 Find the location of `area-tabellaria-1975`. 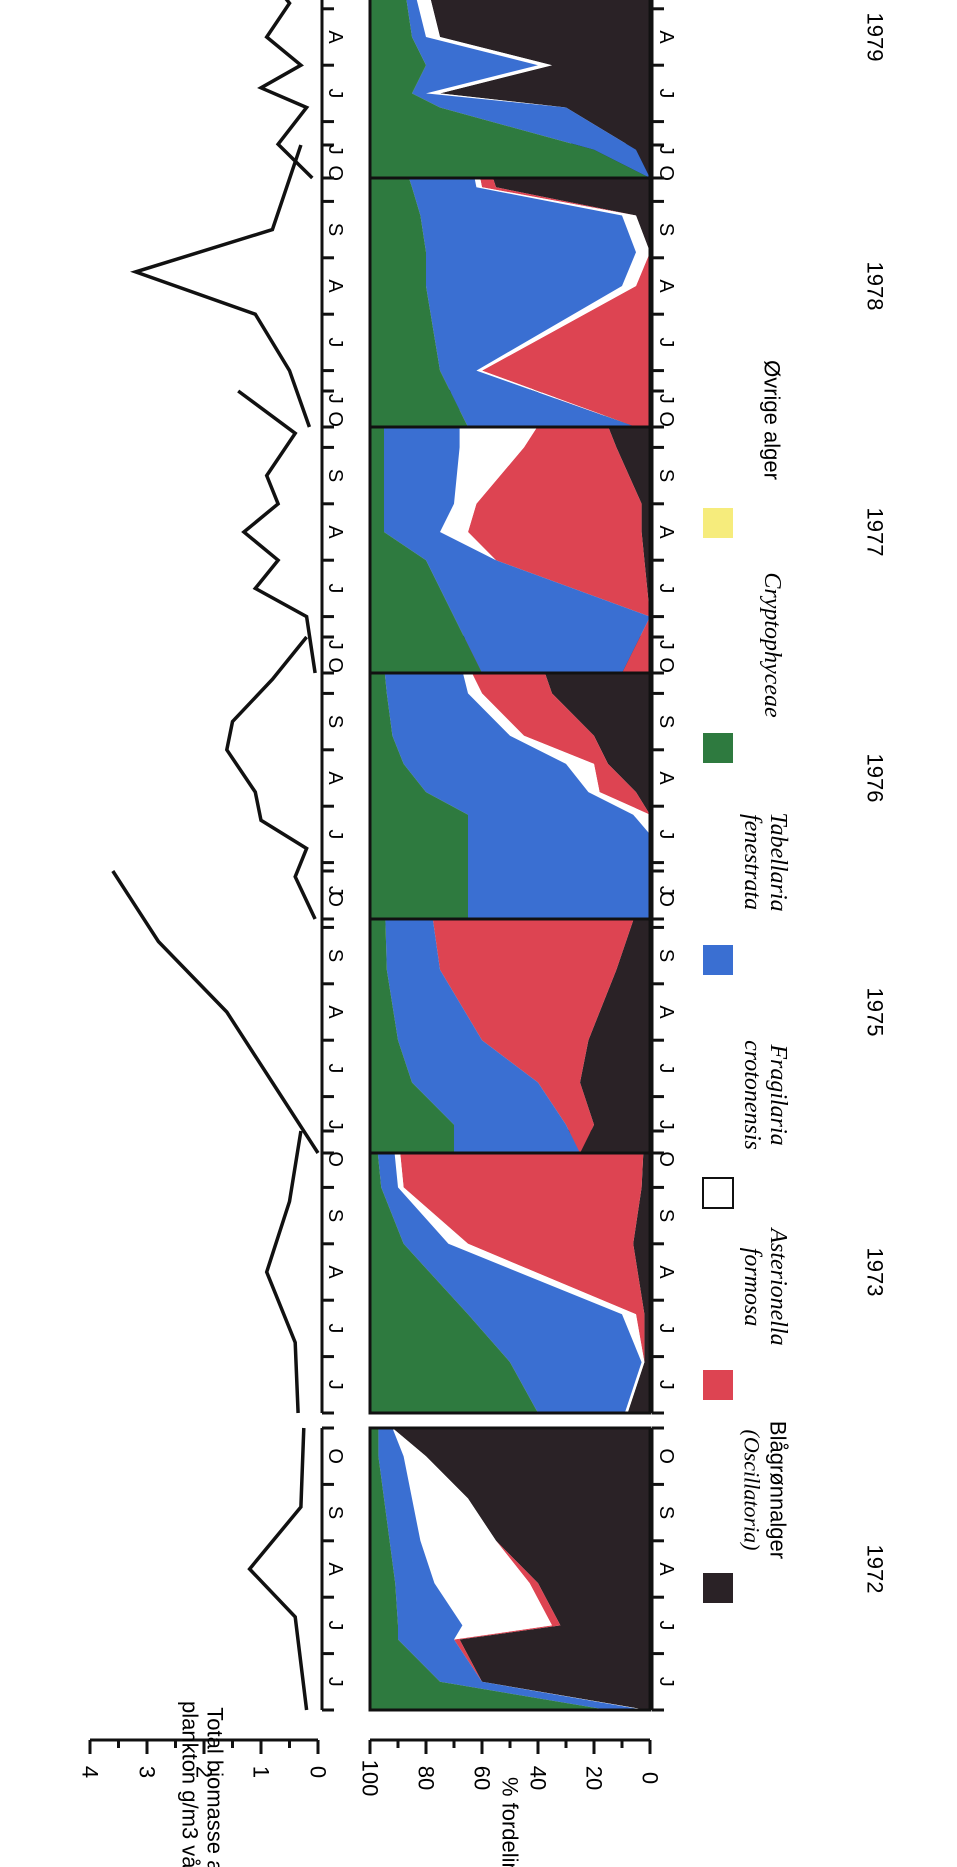

area-tabellaria-1975 is located at coordinates (482, 1012).